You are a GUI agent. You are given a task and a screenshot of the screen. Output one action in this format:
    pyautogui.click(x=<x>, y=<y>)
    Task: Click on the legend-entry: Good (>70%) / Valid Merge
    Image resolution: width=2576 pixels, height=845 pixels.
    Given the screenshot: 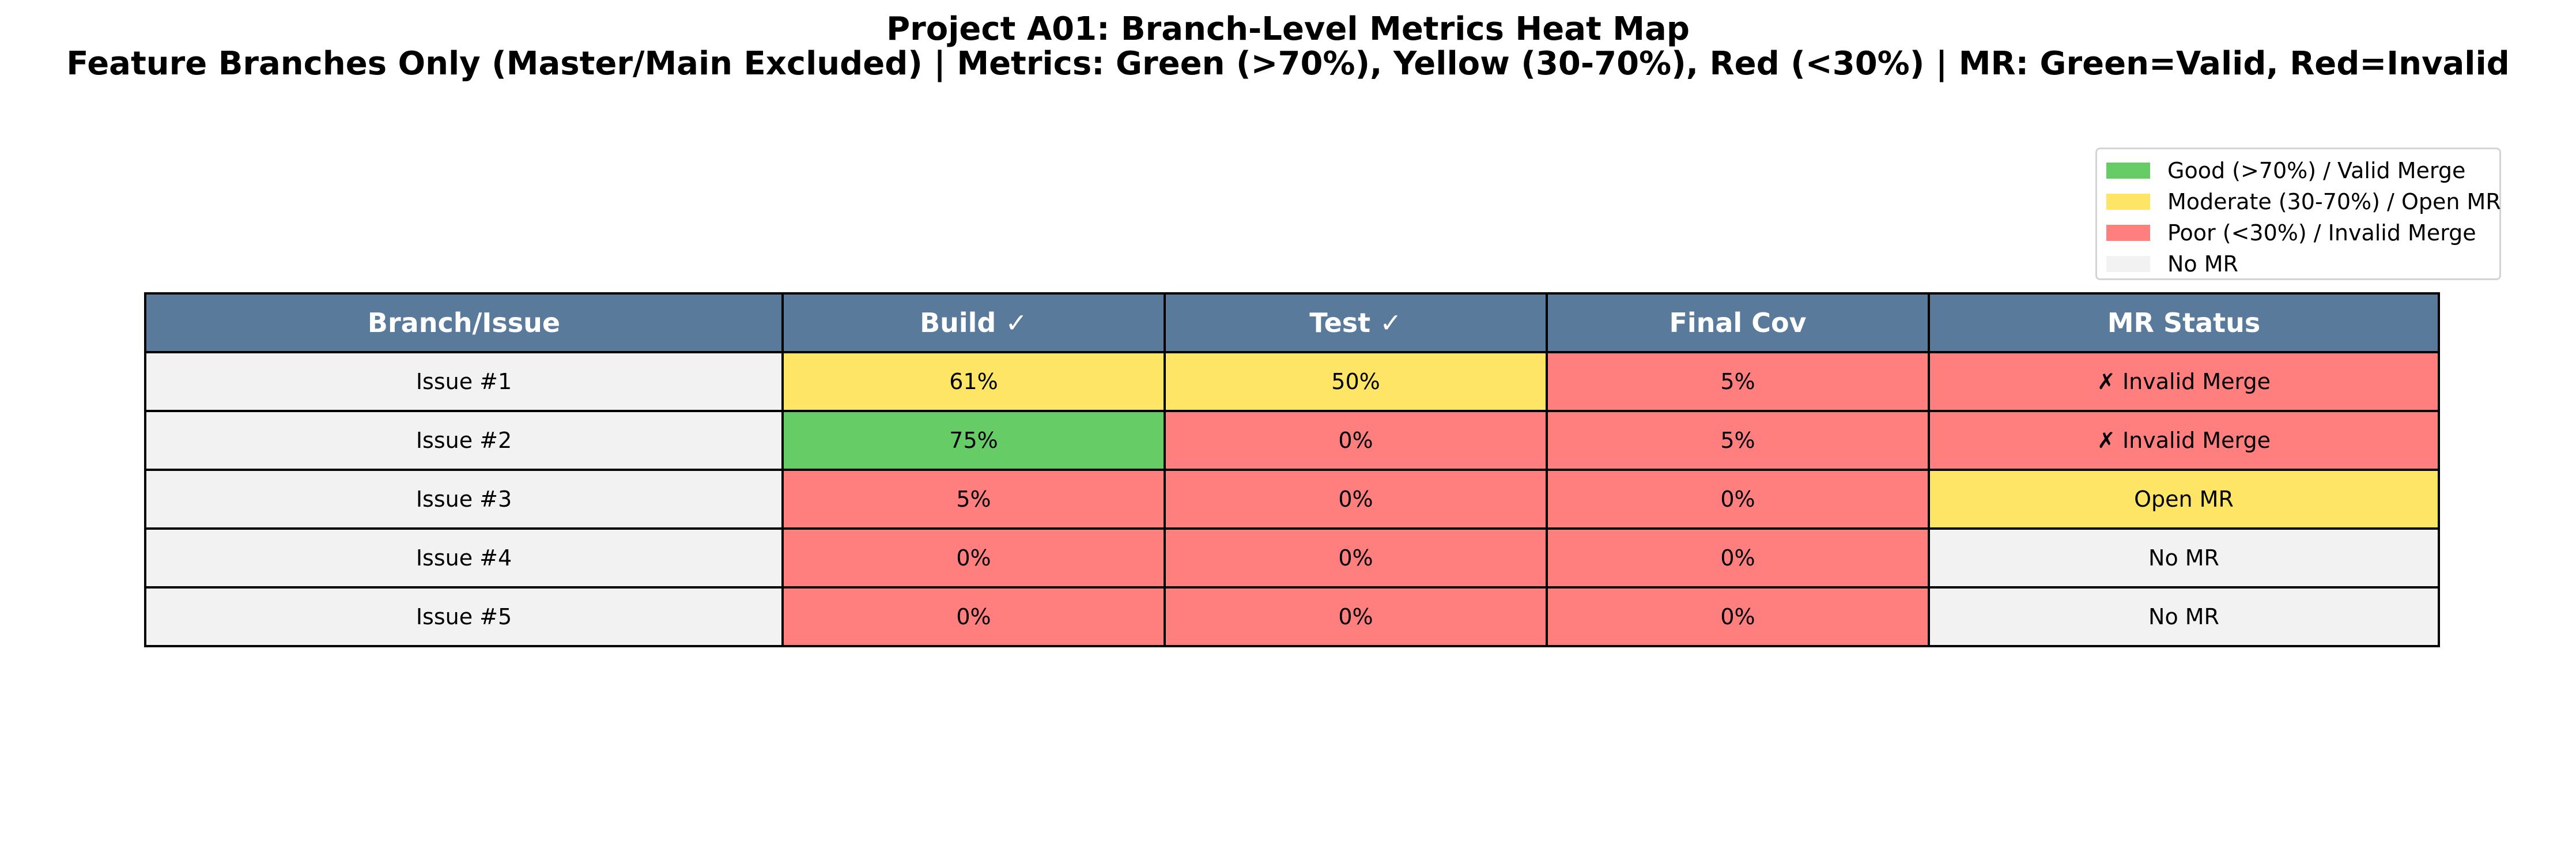 What is the action you would take?
    pyautogui.click(x=2285, y=170)
    